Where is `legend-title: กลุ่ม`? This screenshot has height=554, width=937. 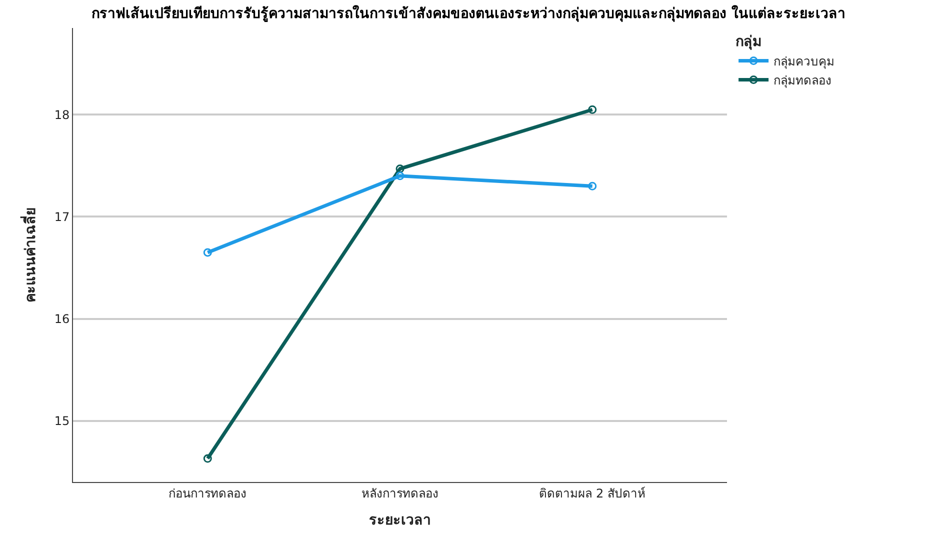
legend-title: กลุ่ม is located at coordinates (749, 42).